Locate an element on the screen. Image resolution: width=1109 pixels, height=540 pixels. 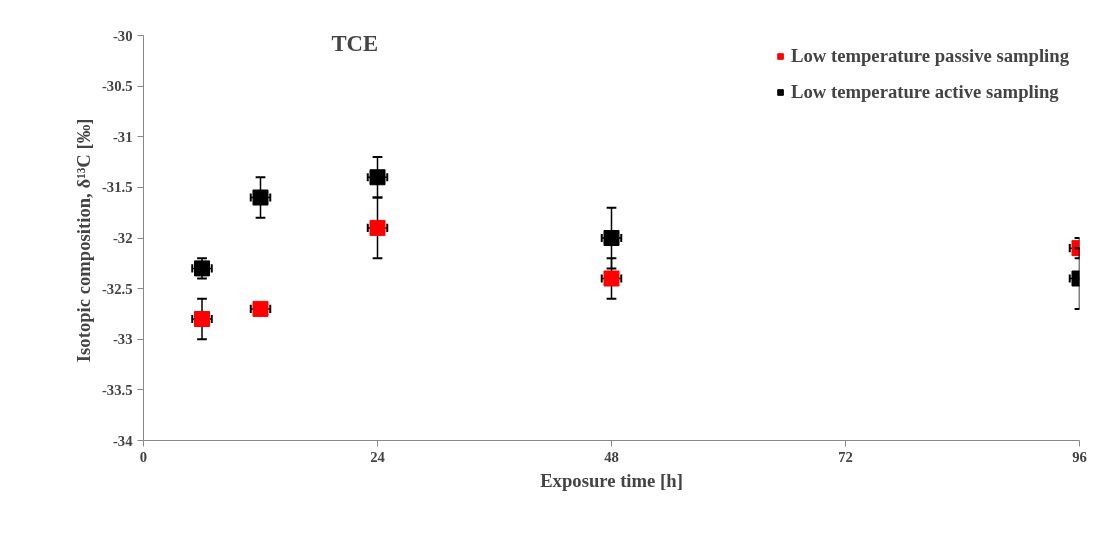
y-tick-label: -32.5 is located at coordinates (117, 288).